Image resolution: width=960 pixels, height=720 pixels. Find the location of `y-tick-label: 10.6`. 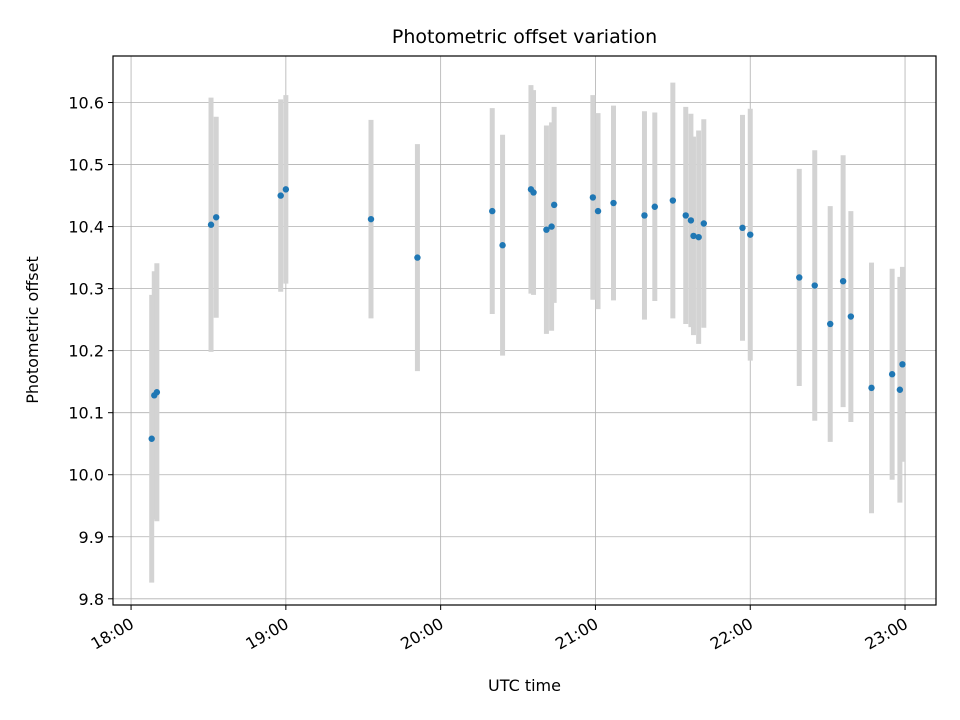

y-tick-label: 10.6 is located at coordinates (86, 103).